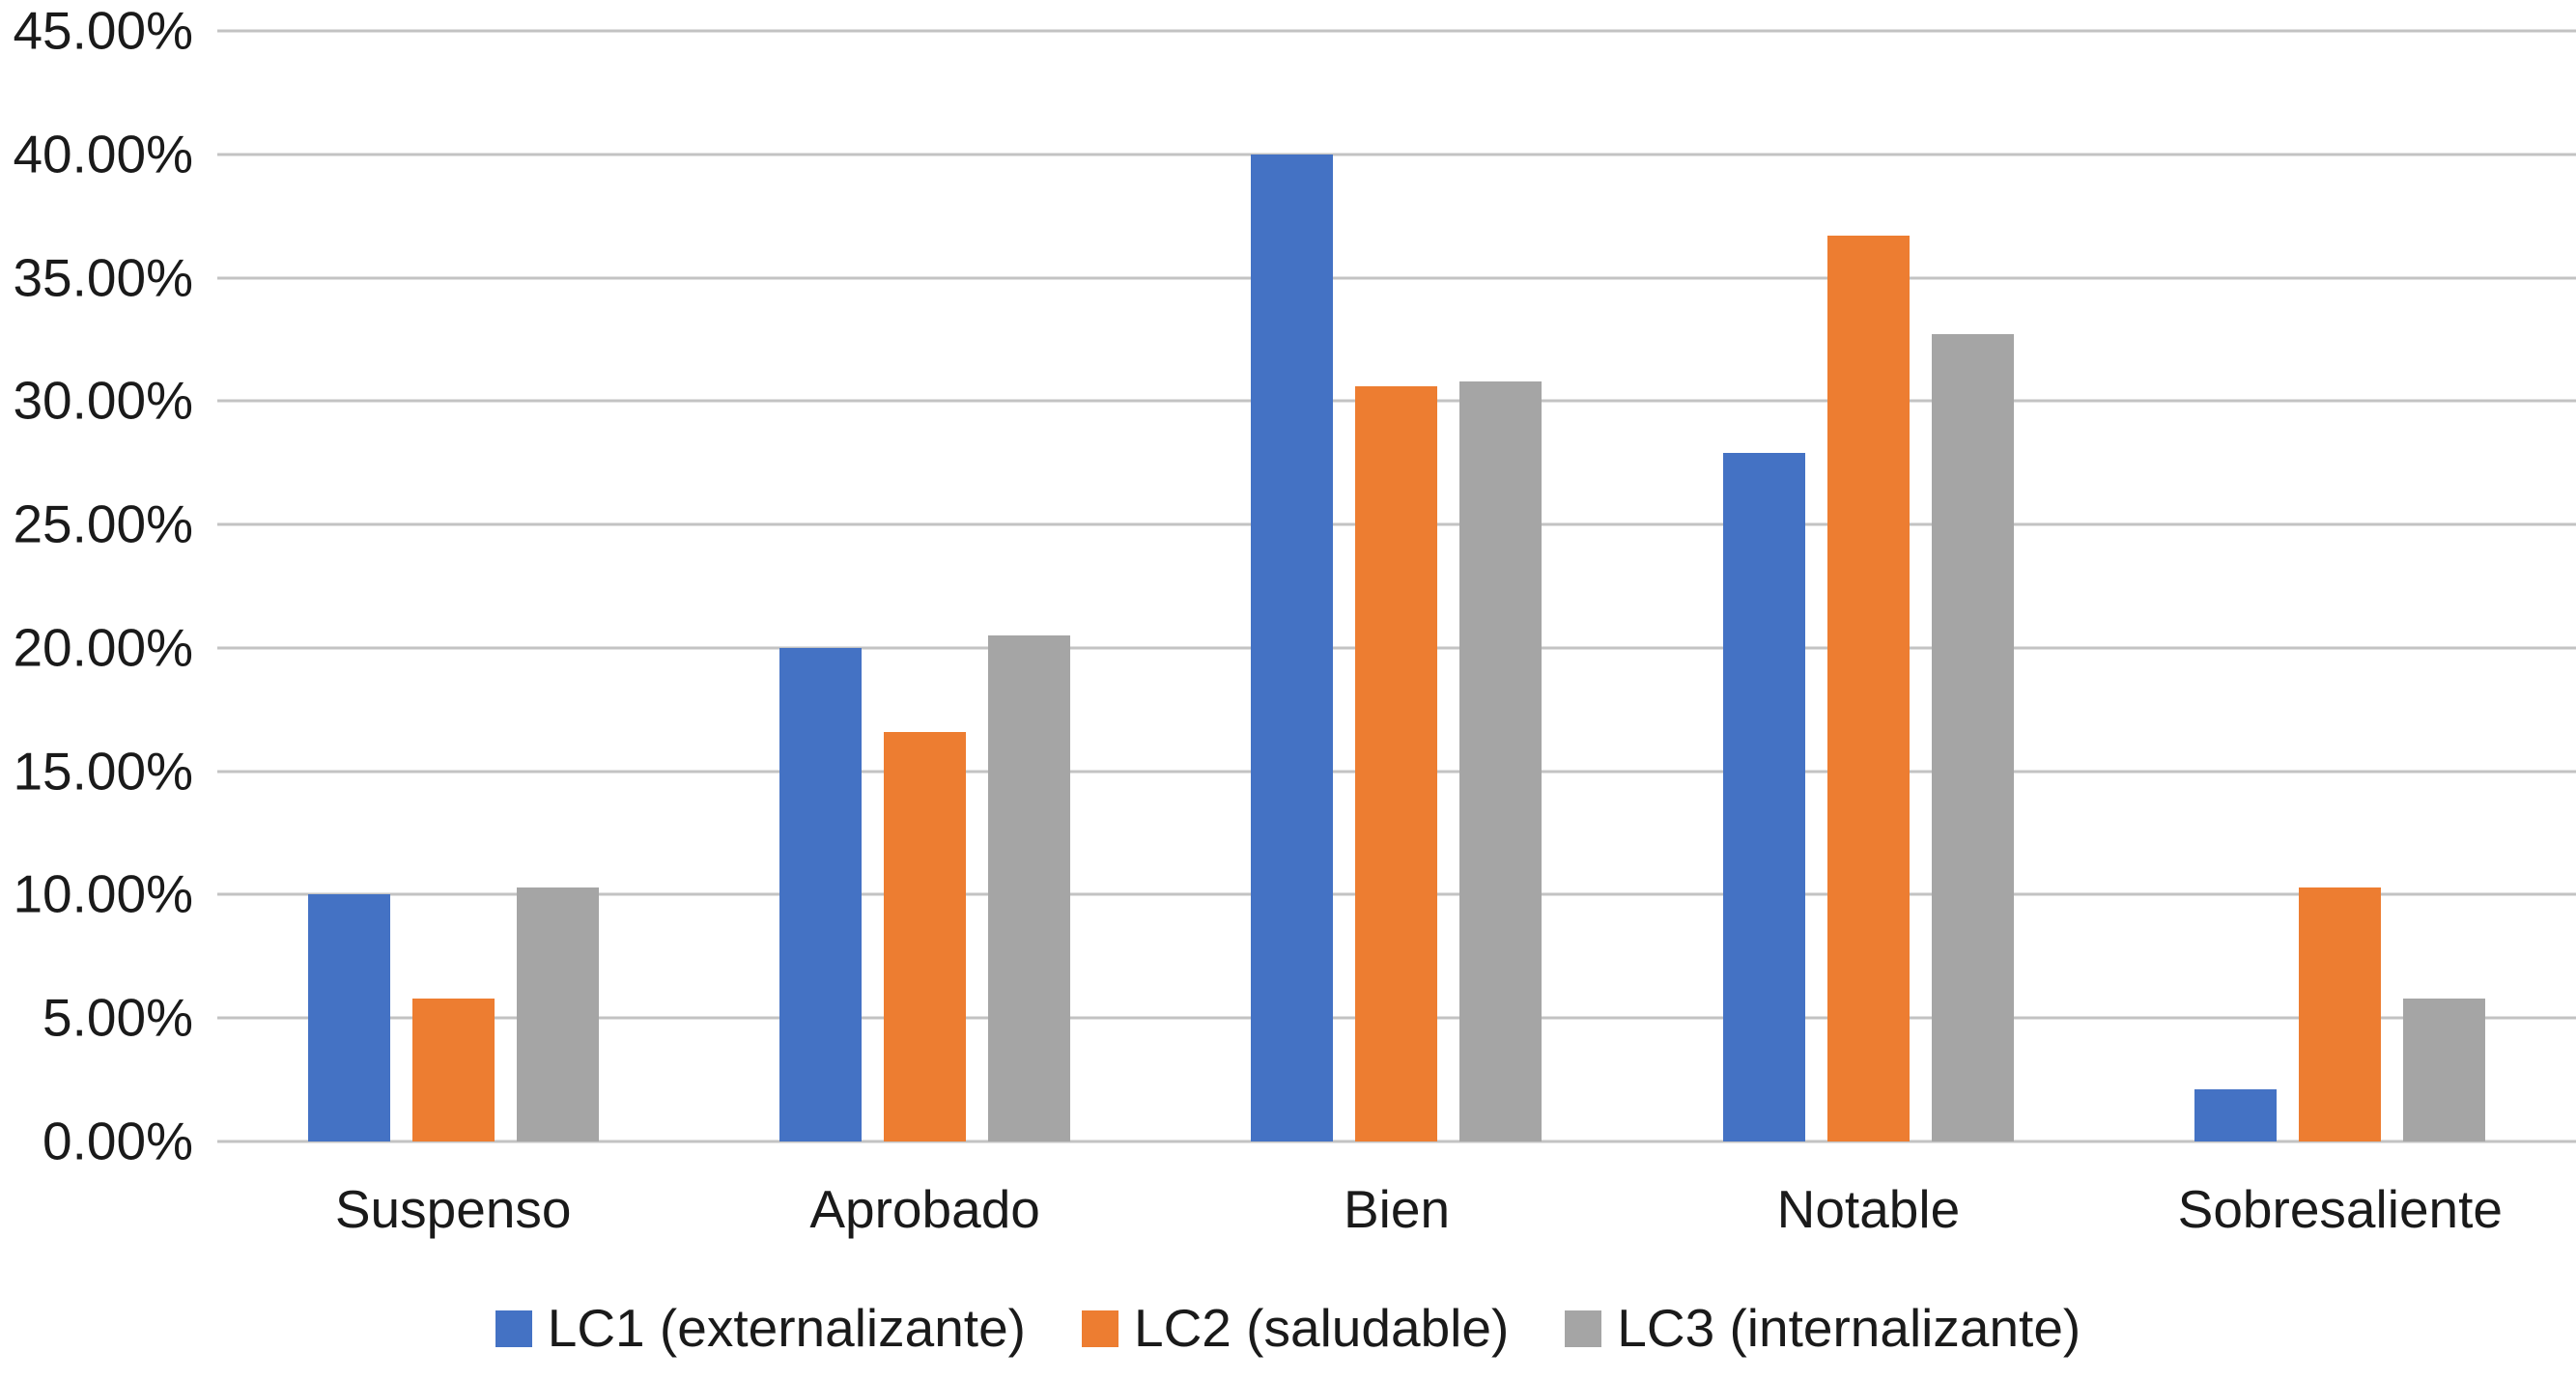 The height and width of the screenshot is (1380, 2576). I want to click on x-category-label-suspenso: Suspenso, so click(453, 1209).